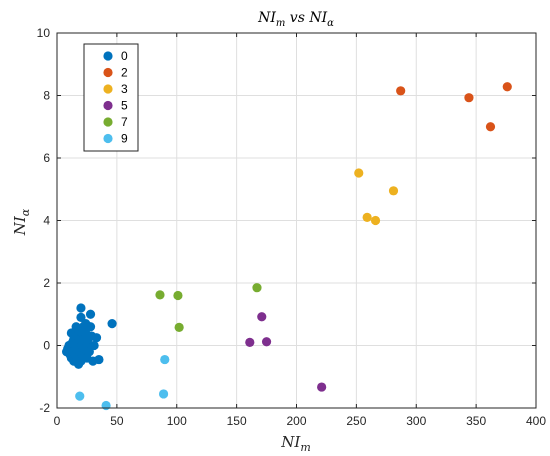 The height and width of the screenshot is (456, 550). Describe the element at coordinates (305, 447) in the screenshot. I see `x-axis-label-sub: m` at that location.